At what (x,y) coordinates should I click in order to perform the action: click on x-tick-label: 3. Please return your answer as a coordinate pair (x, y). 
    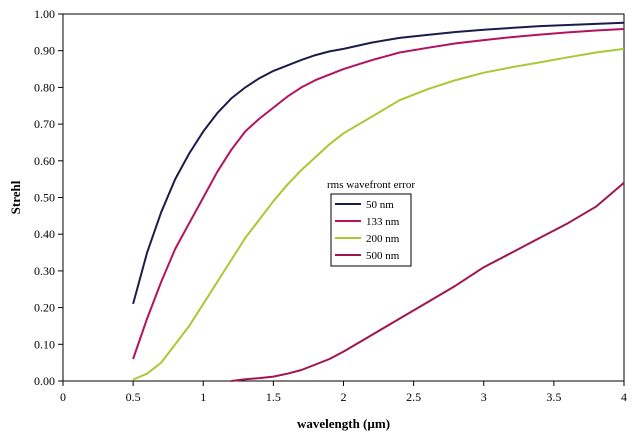
    Looking at the image, I should click on (484, 397).